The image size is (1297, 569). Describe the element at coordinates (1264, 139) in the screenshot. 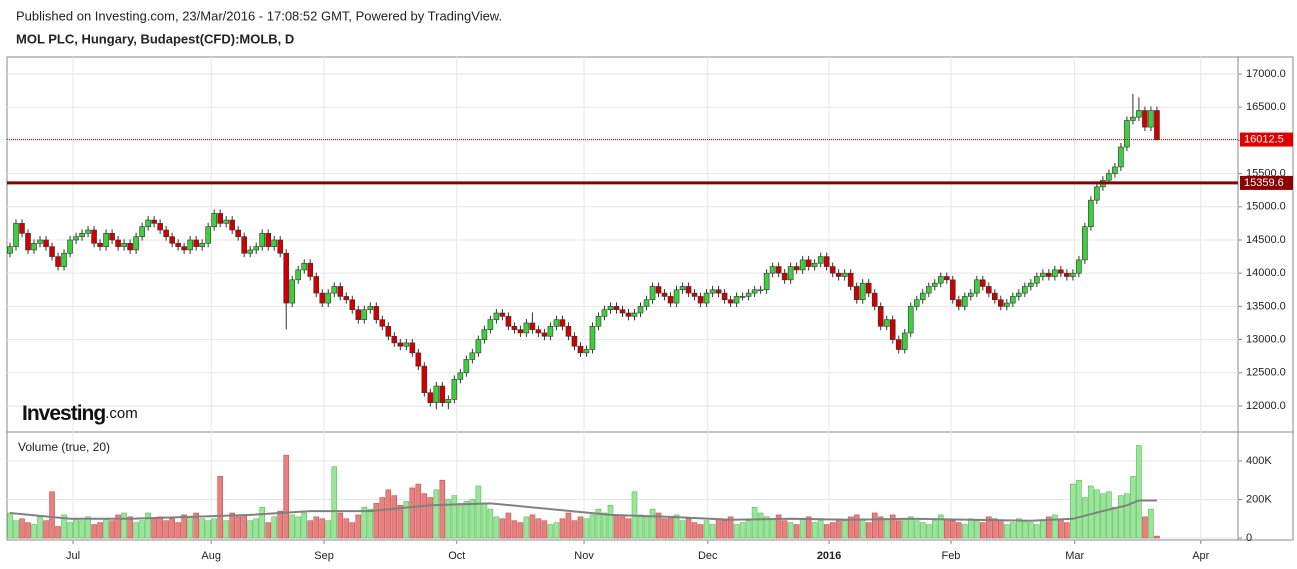

I see `last-price-label: 16012.5` at that location.